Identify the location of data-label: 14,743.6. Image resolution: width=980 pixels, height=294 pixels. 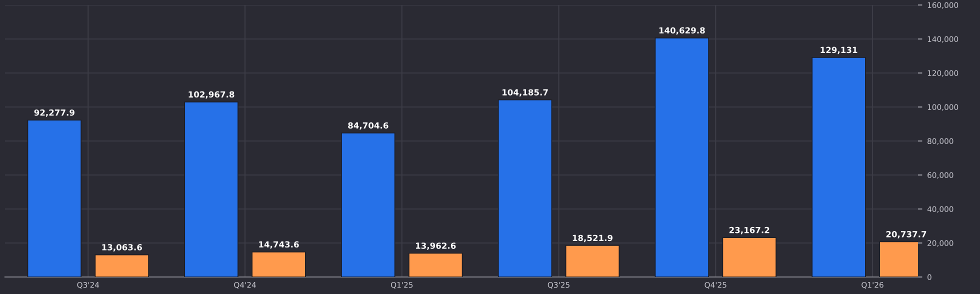
(279, 245).